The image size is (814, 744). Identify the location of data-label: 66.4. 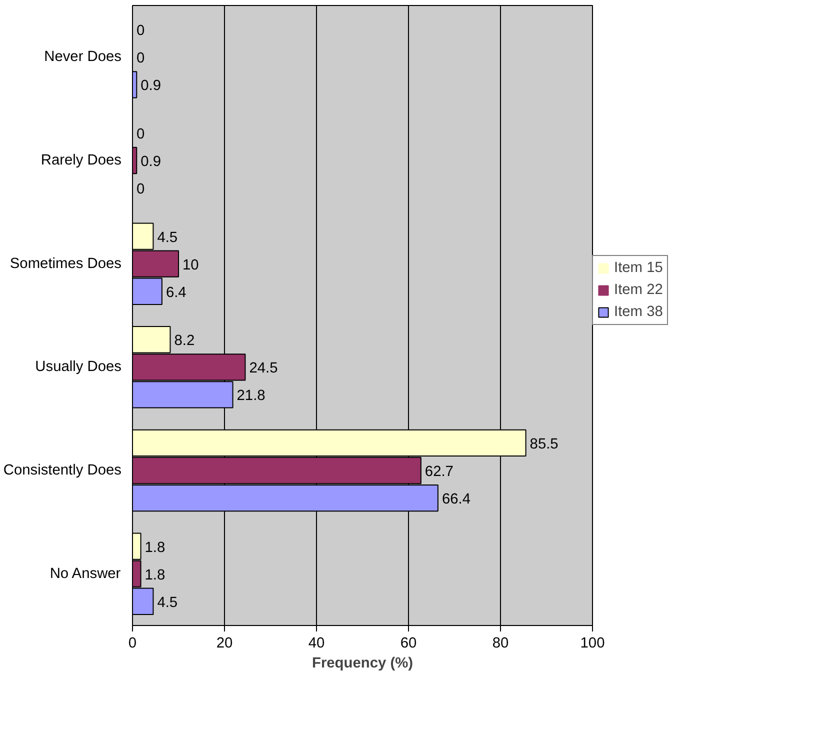
(456, 500).